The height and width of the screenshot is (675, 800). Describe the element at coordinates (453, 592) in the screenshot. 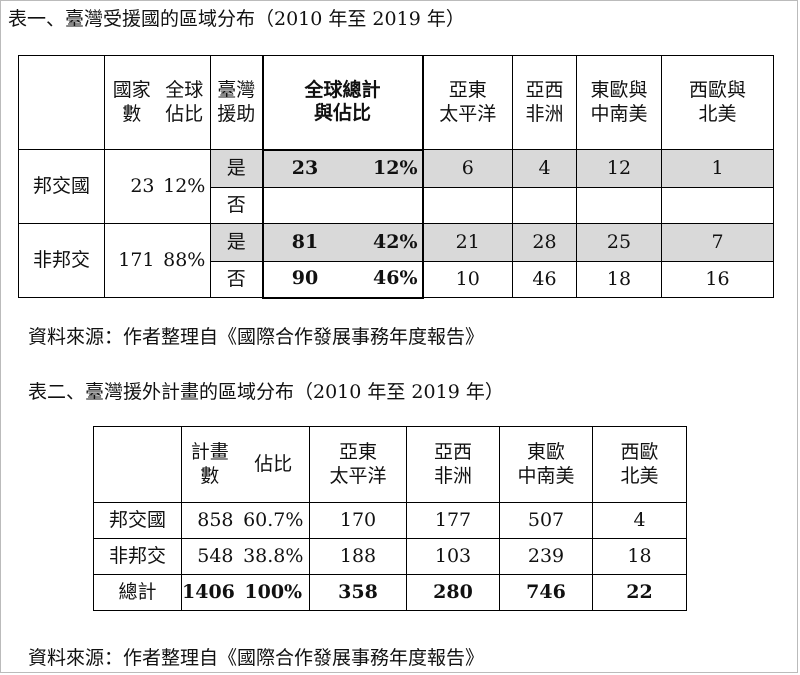

I see `t2-region2: 280` at that location.